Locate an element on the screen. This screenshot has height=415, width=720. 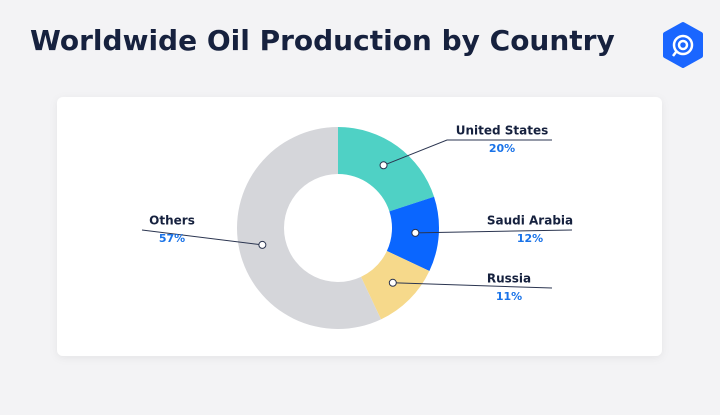
slice-label: Saudi Arabia is located at coordinates (530, 221).